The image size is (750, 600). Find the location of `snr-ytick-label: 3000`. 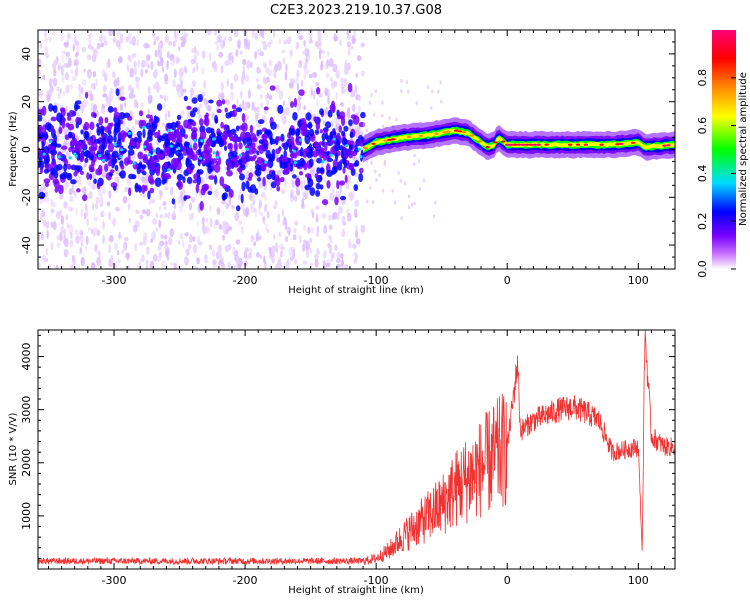

snr-ytick-label: 3000 is located at coordinates (26, 410).